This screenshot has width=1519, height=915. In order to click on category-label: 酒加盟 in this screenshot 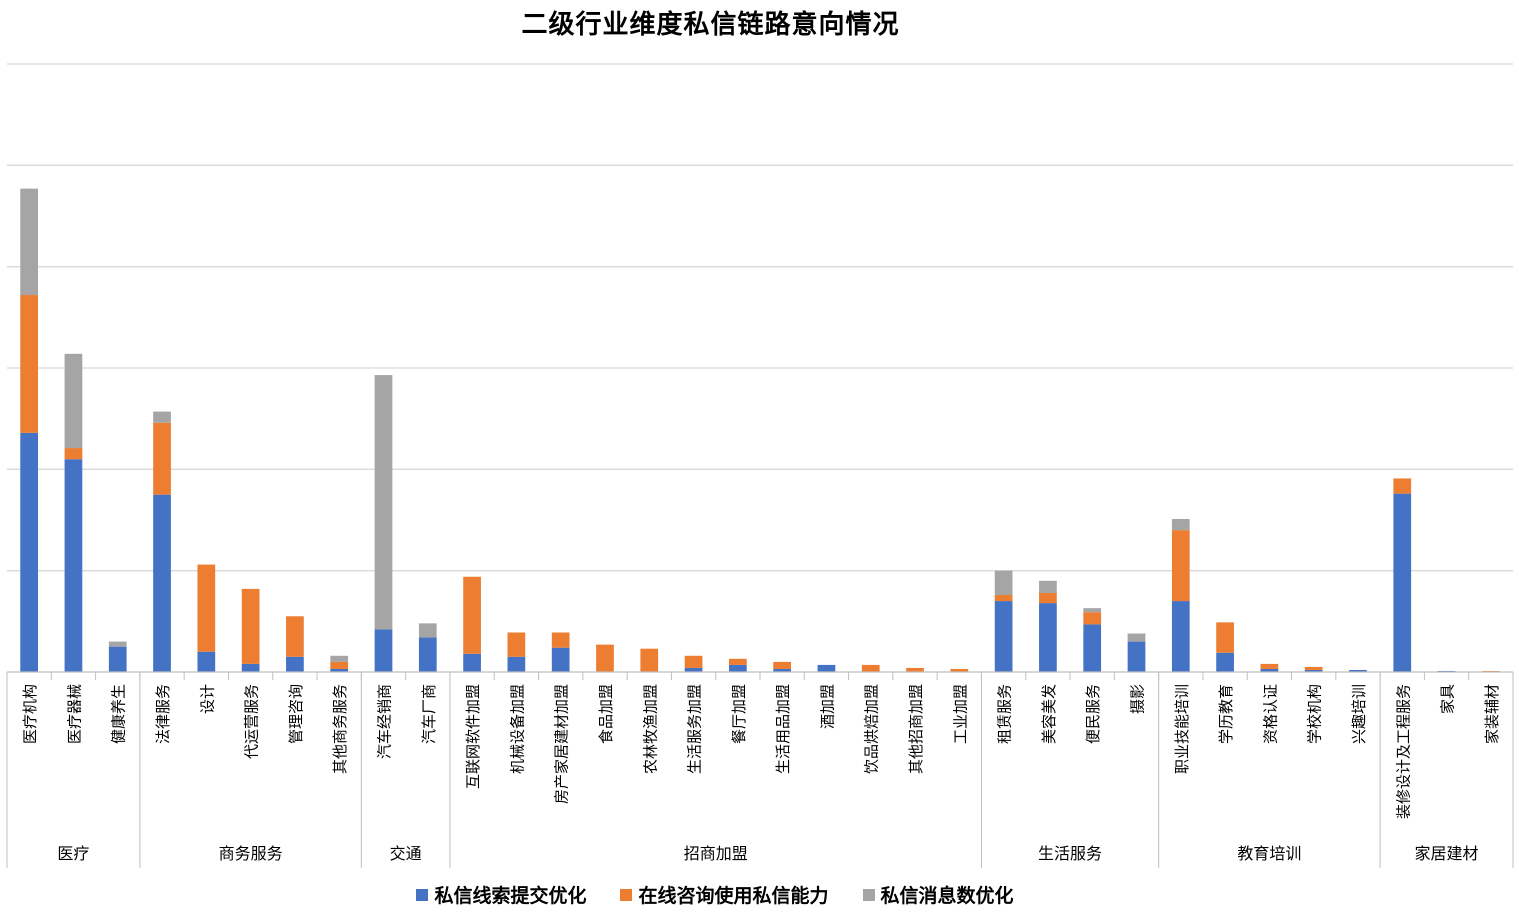, I will do `click(827, 706)`.